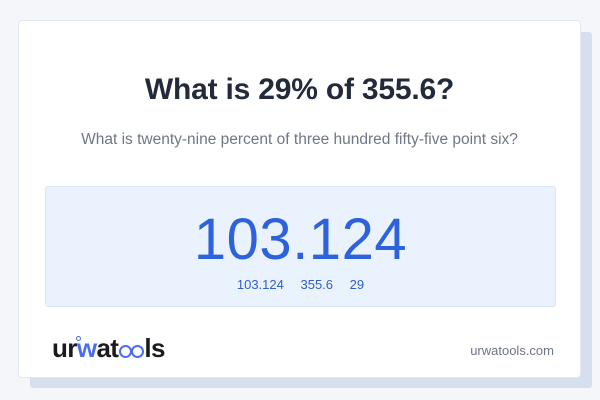 The image size is (600, 400). What do you see at coordinates (125, 351) in the screenshot?
I see `logo-ring-left-icon` at bounding box center [125, 351].